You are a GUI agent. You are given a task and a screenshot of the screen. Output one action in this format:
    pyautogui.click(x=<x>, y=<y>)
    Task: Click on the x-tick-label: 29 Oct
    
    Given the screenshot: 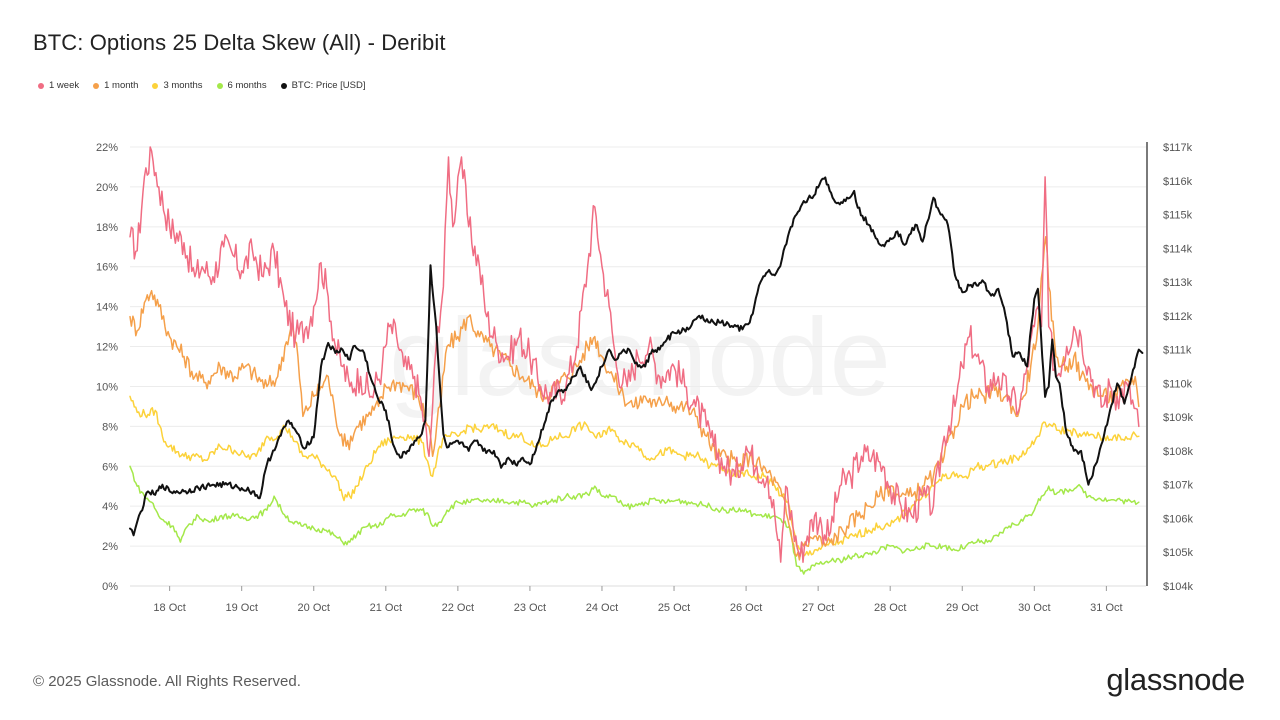 What is the action you would take?
    pyautogui.click(x=962, y=608)
    